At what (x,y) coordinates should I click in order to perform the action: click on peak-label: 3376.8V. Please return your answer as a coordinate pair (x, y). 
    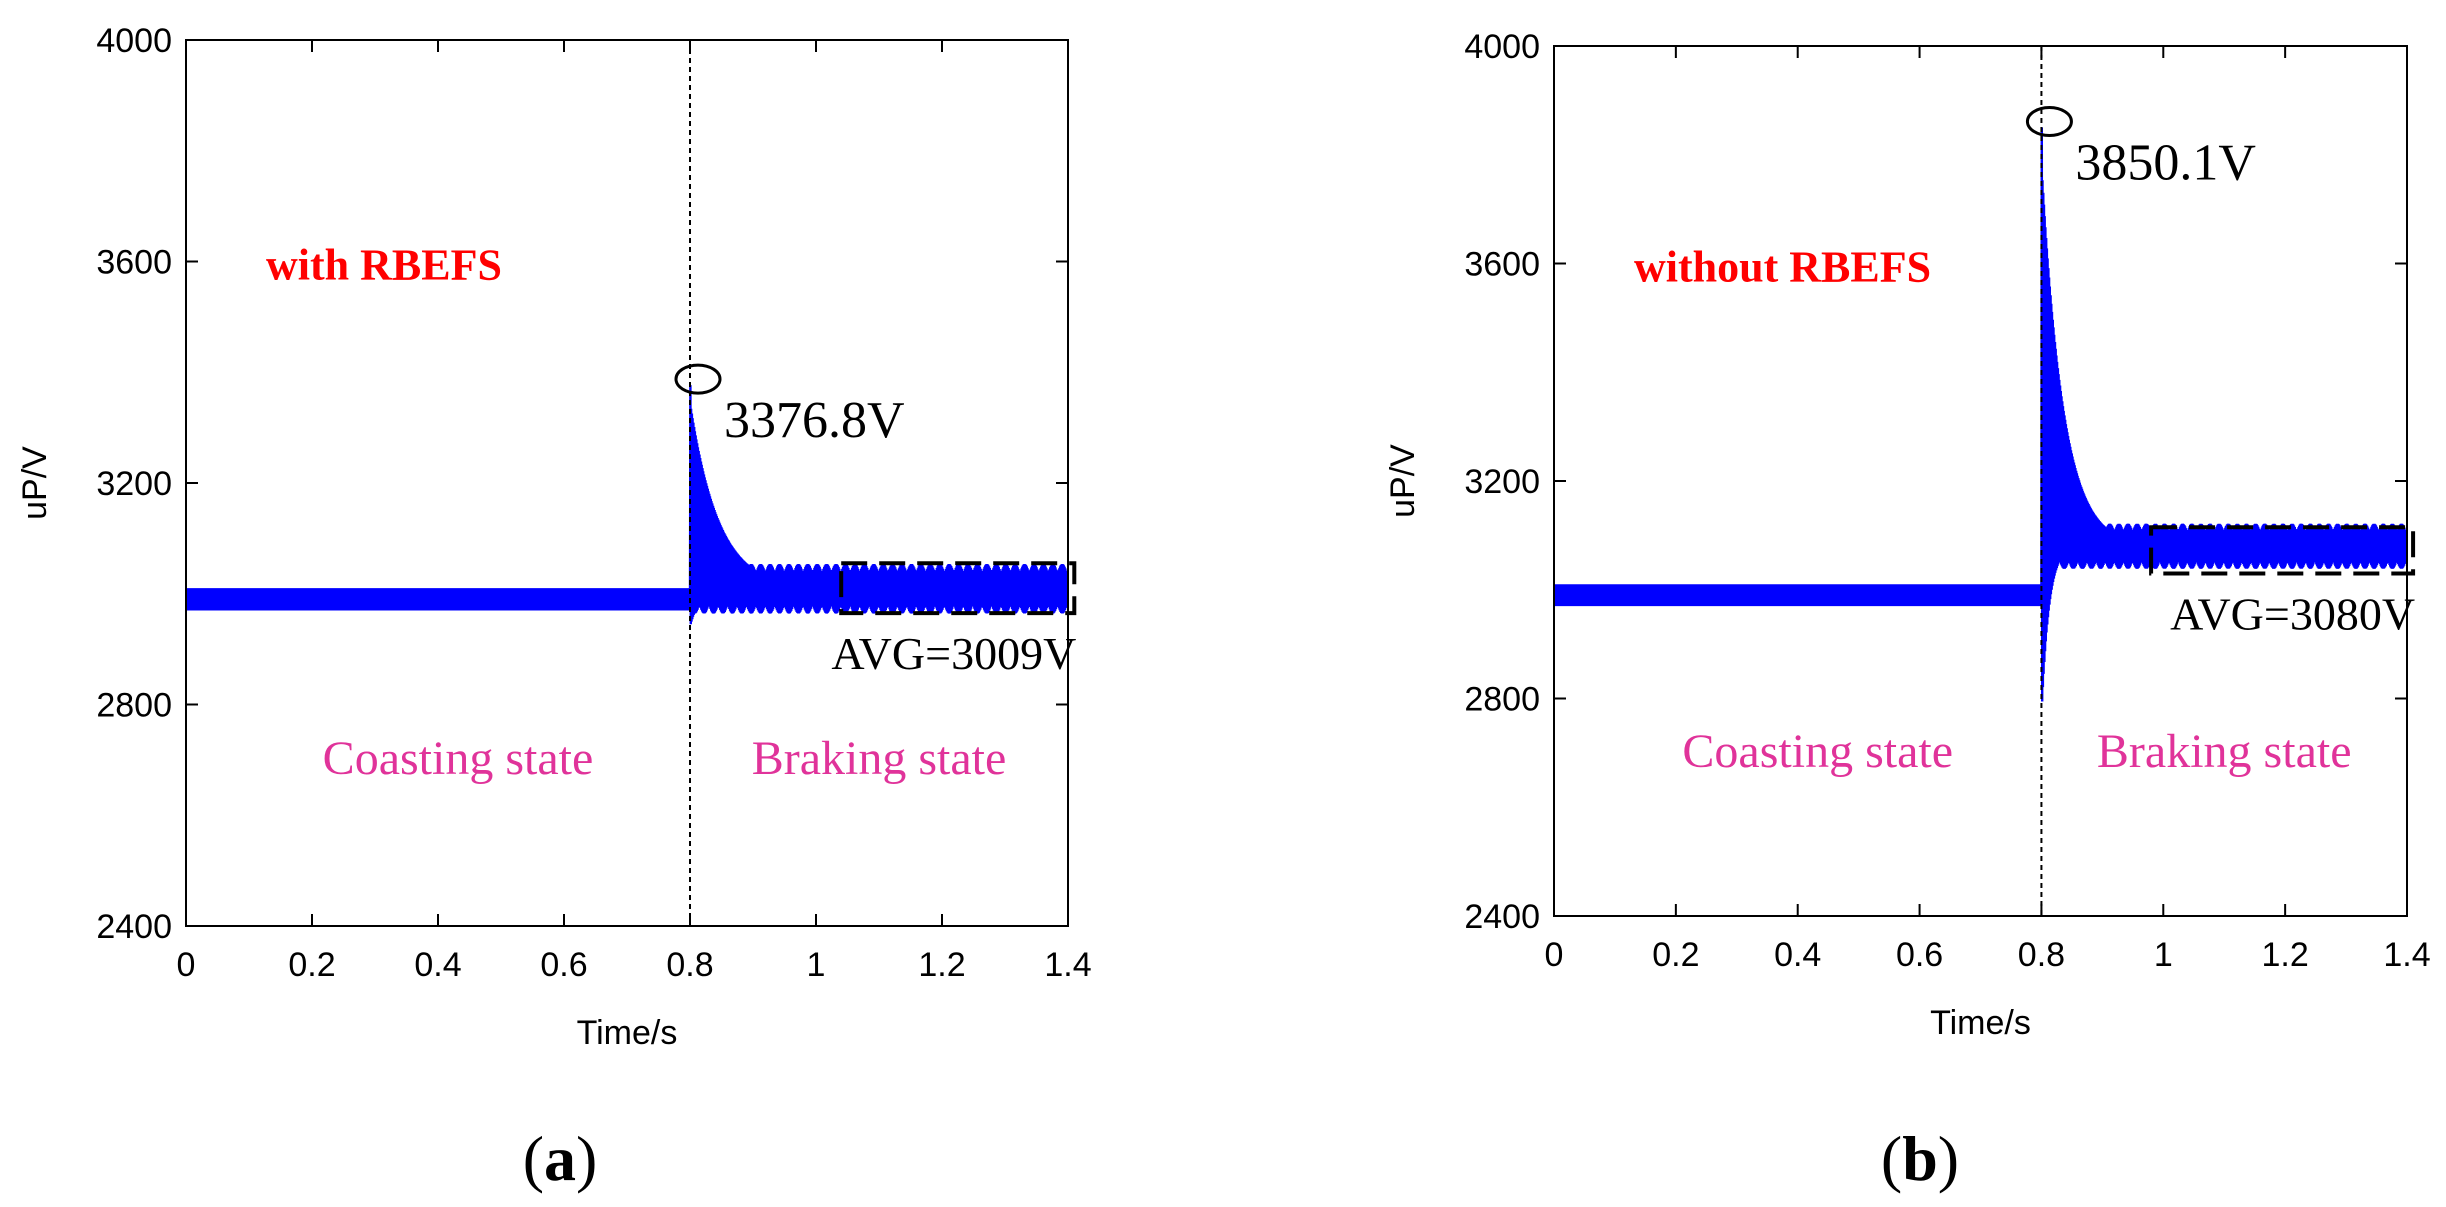
    Looking at the image, I should click on (814, 420).